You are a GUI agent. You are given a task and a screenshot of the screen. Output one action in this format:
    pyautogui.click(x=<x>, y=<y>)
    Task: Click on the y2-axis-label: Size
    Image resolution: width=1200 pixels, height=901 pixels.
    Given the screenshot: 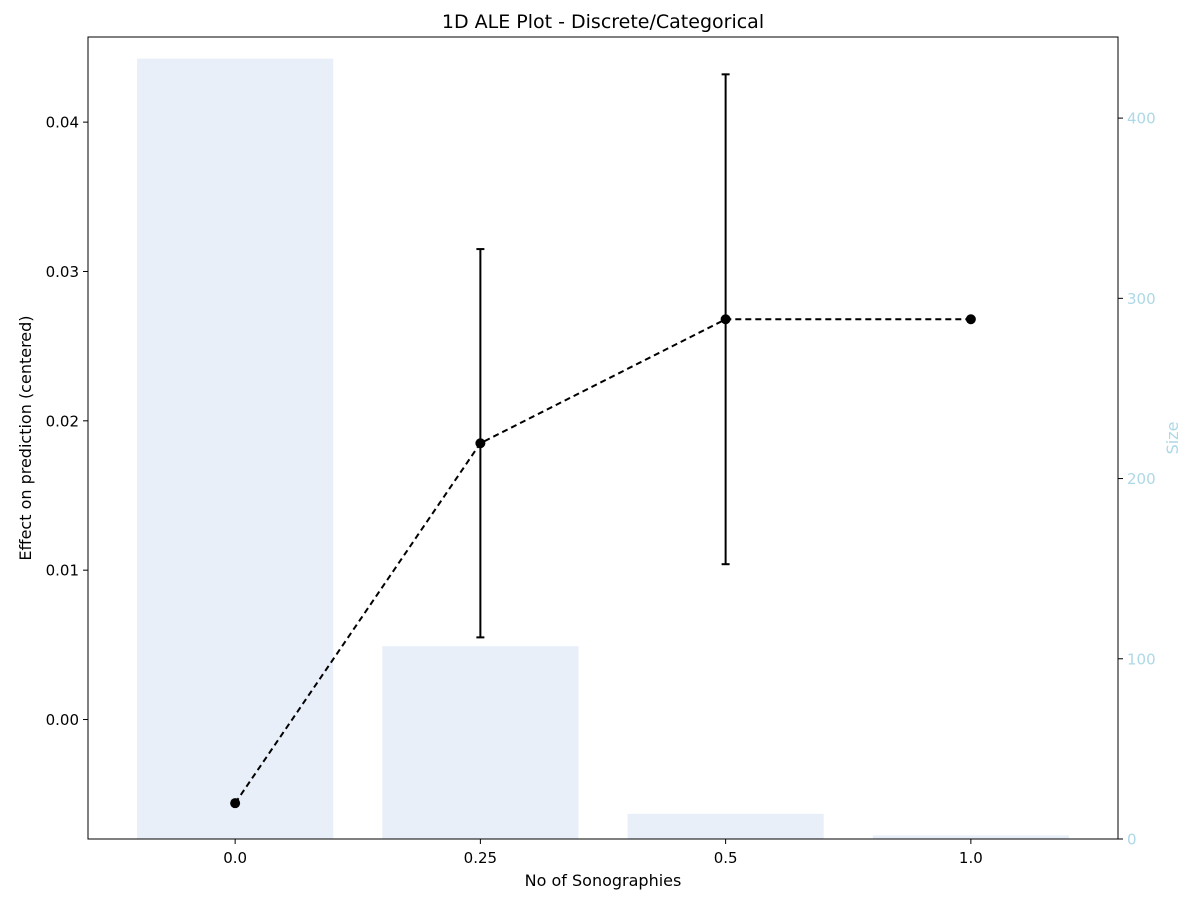 What is the action you would take?
    pyautogui.click(x=1172, y=438)
    